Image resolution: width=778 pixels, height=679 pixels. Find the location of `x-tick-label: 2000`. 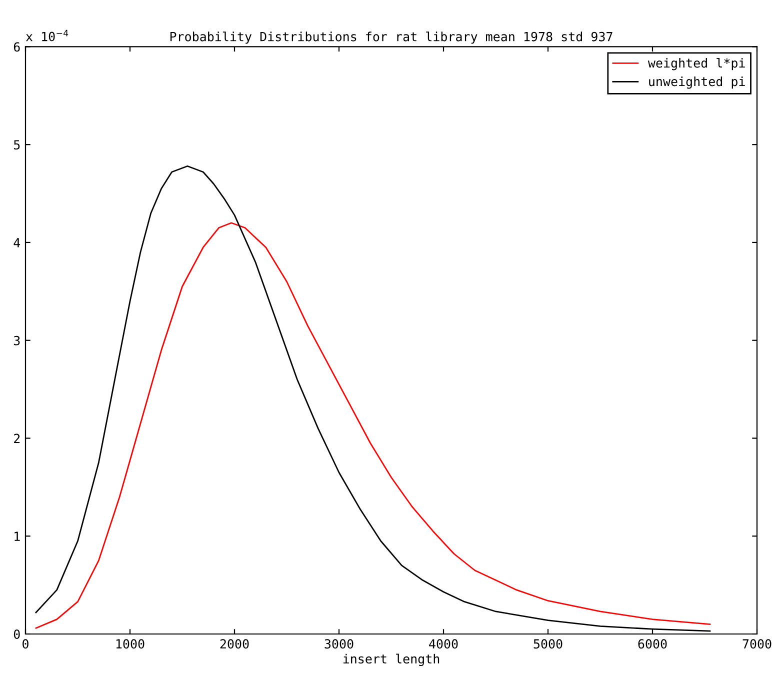

x-tick-label: 2000 is located at coordinates (234, 644).